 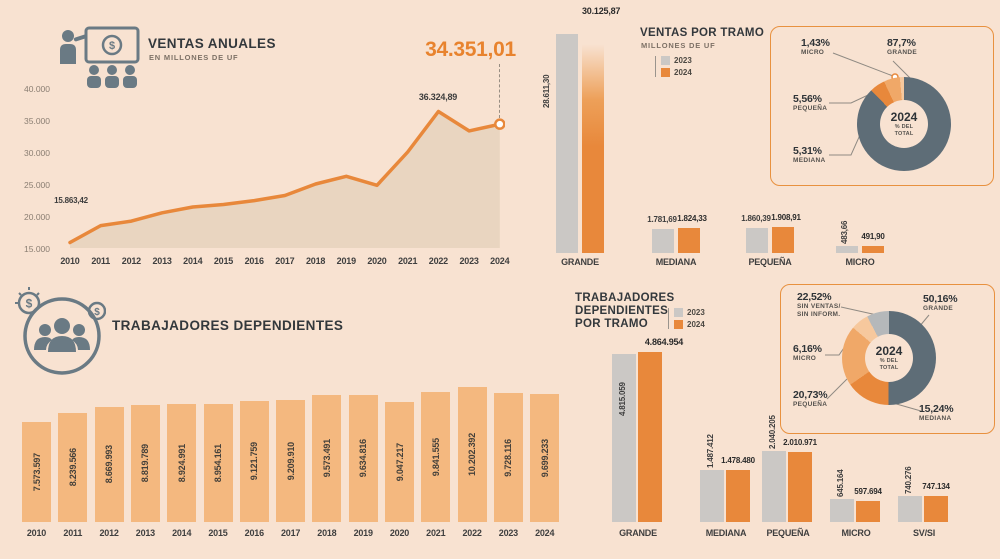 I want to click on segment-pct: 20,73%, so click(x=810, y=395).